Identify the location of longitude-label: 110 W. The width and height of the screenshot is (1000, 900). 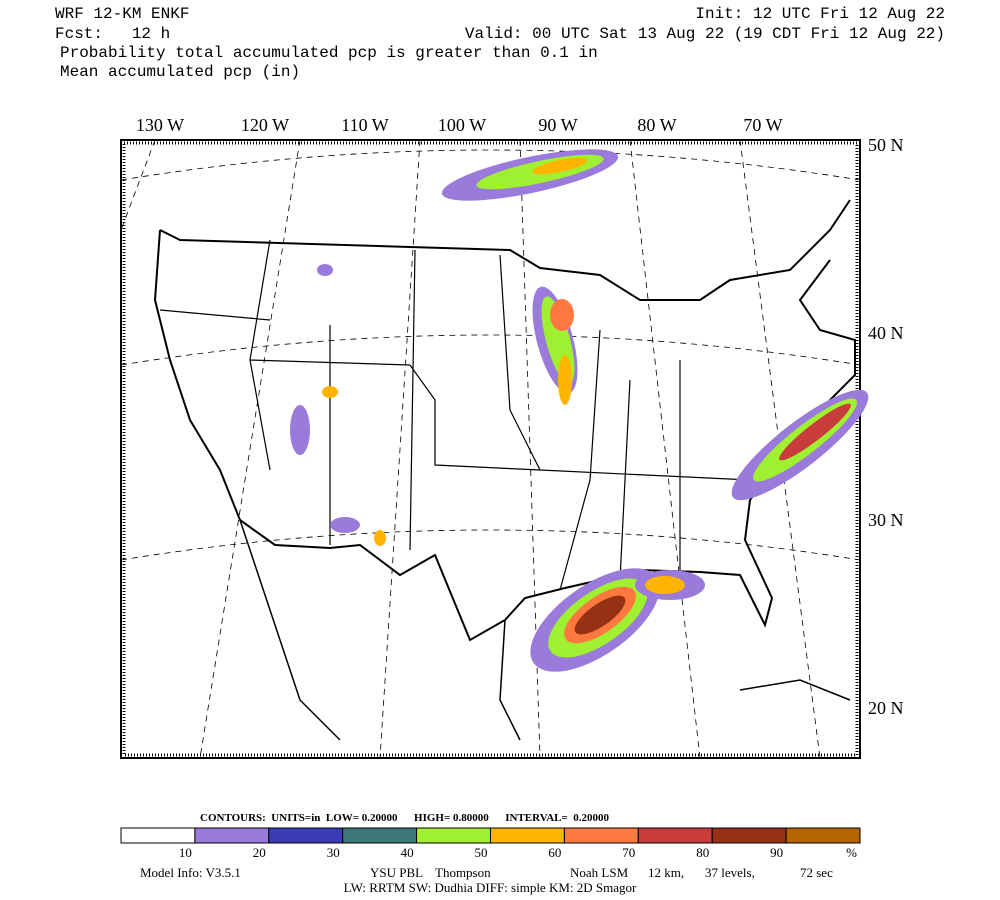
(365, 125).